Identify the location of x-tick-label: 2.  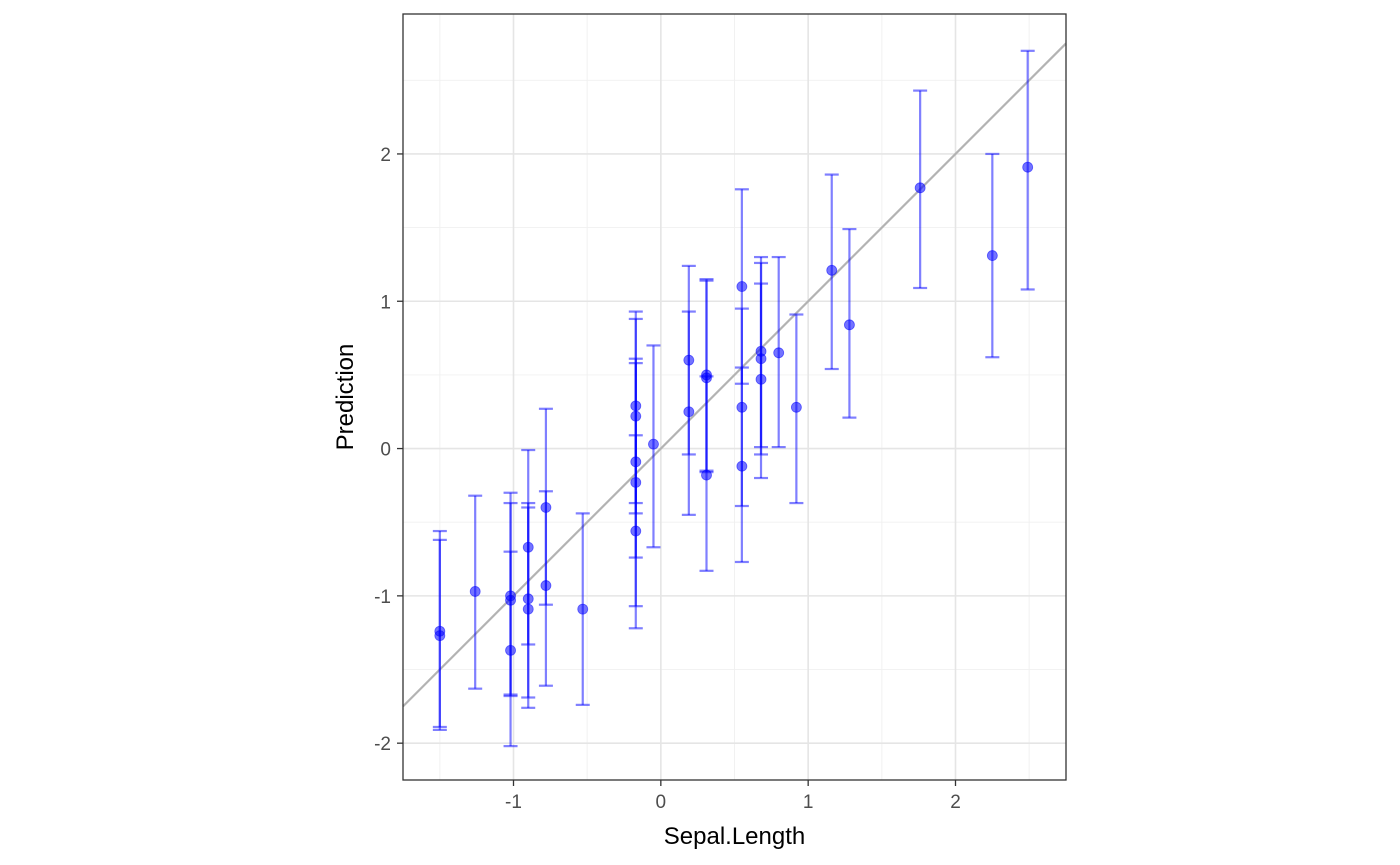
(955, 802).